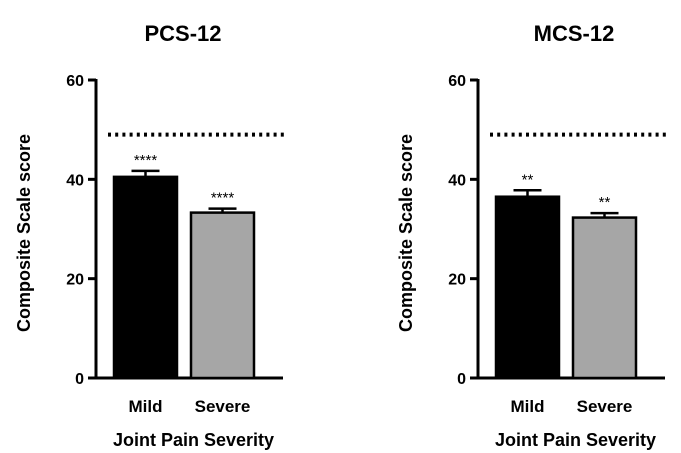 Image resolution: width=681 pixels, height=453 pixels. Describe the element at coordinates (223, 198) in the screenshot. I see `significance-label-severe: ****` at that location.